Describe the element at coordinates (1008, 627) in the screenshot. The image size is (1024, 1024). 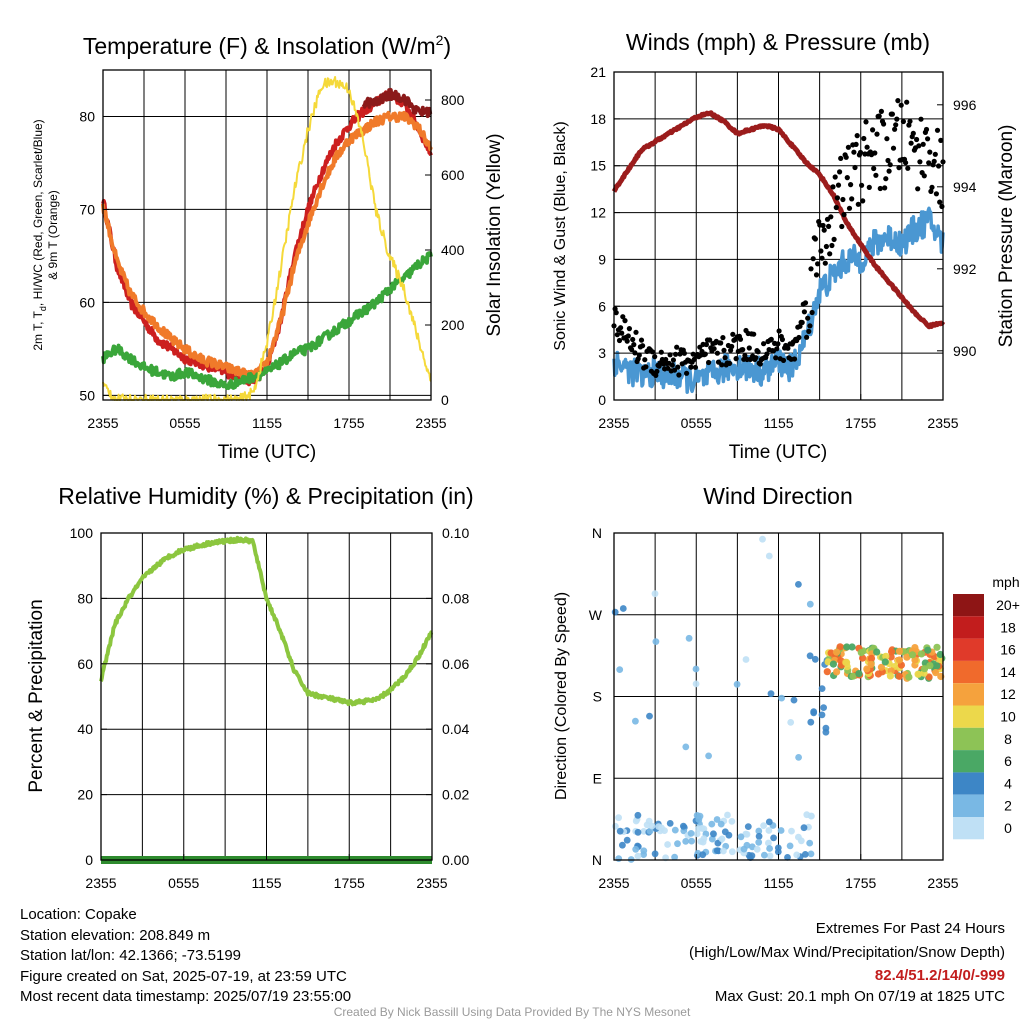
I see `colorbar-label-1: 18` at that location.